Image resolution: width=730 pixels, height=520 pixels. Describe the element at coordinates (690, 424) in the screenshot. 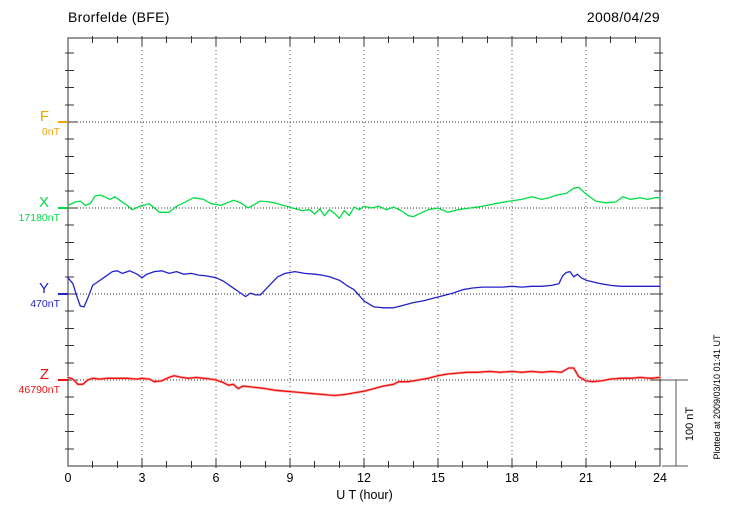

I see `scalebar-label: 100 nT` at that location.